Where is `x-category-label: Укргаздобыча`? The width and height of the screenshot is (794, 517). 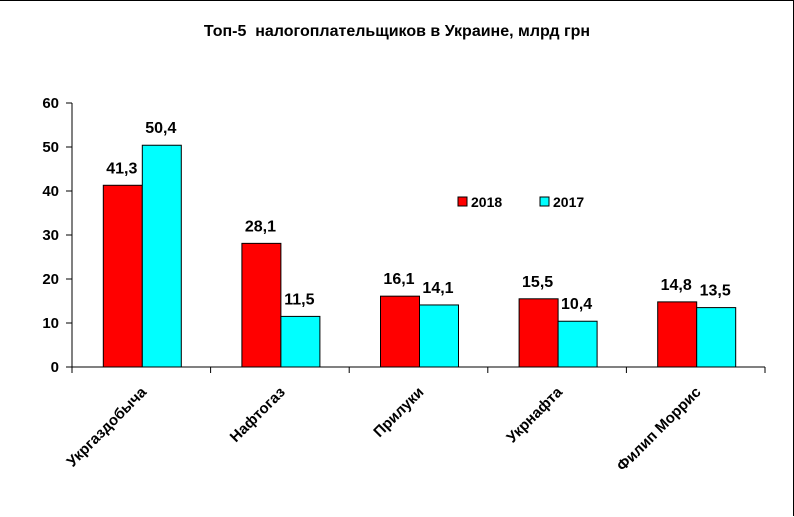
x-category-label: Укргаздобыча is located at coordinates (107, 426).